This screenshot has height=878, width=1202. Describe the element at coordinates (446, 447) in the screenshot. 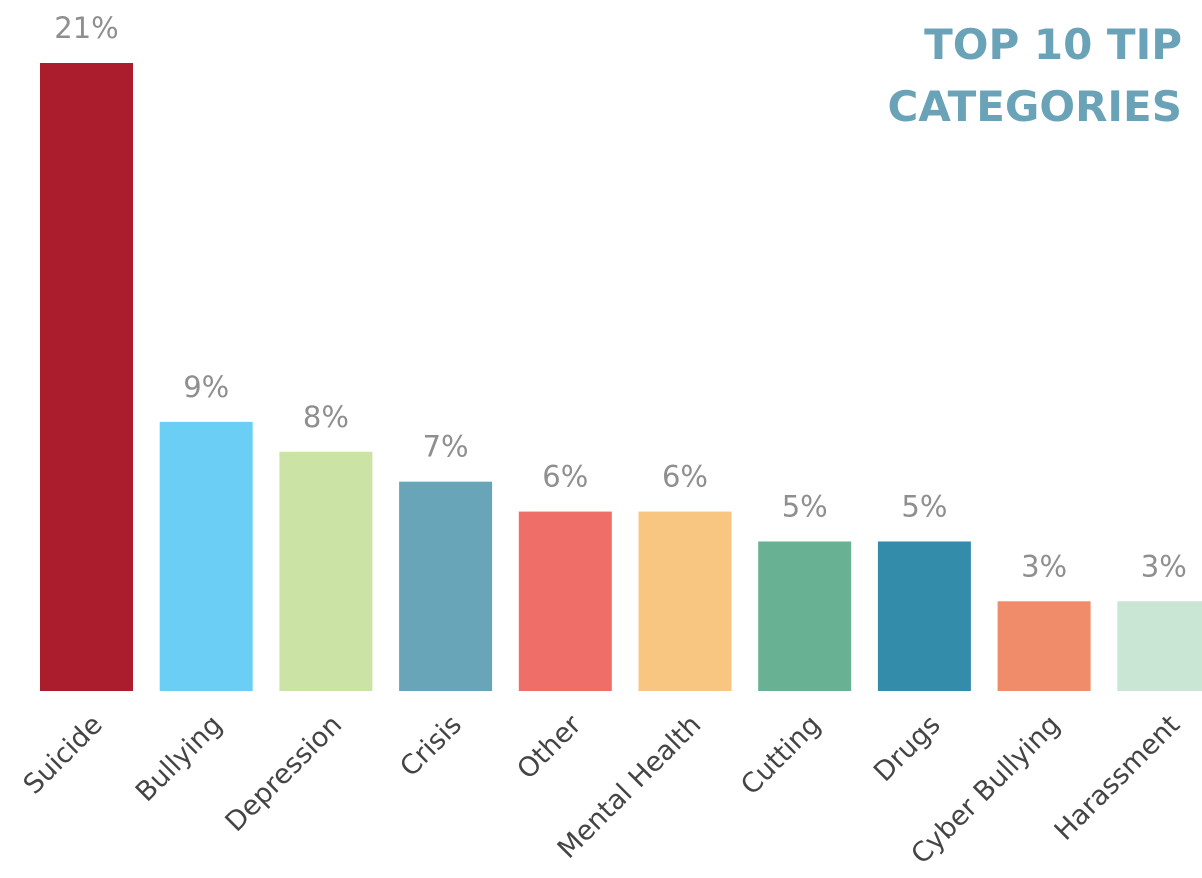

I see `value-label: 7%` at that location.